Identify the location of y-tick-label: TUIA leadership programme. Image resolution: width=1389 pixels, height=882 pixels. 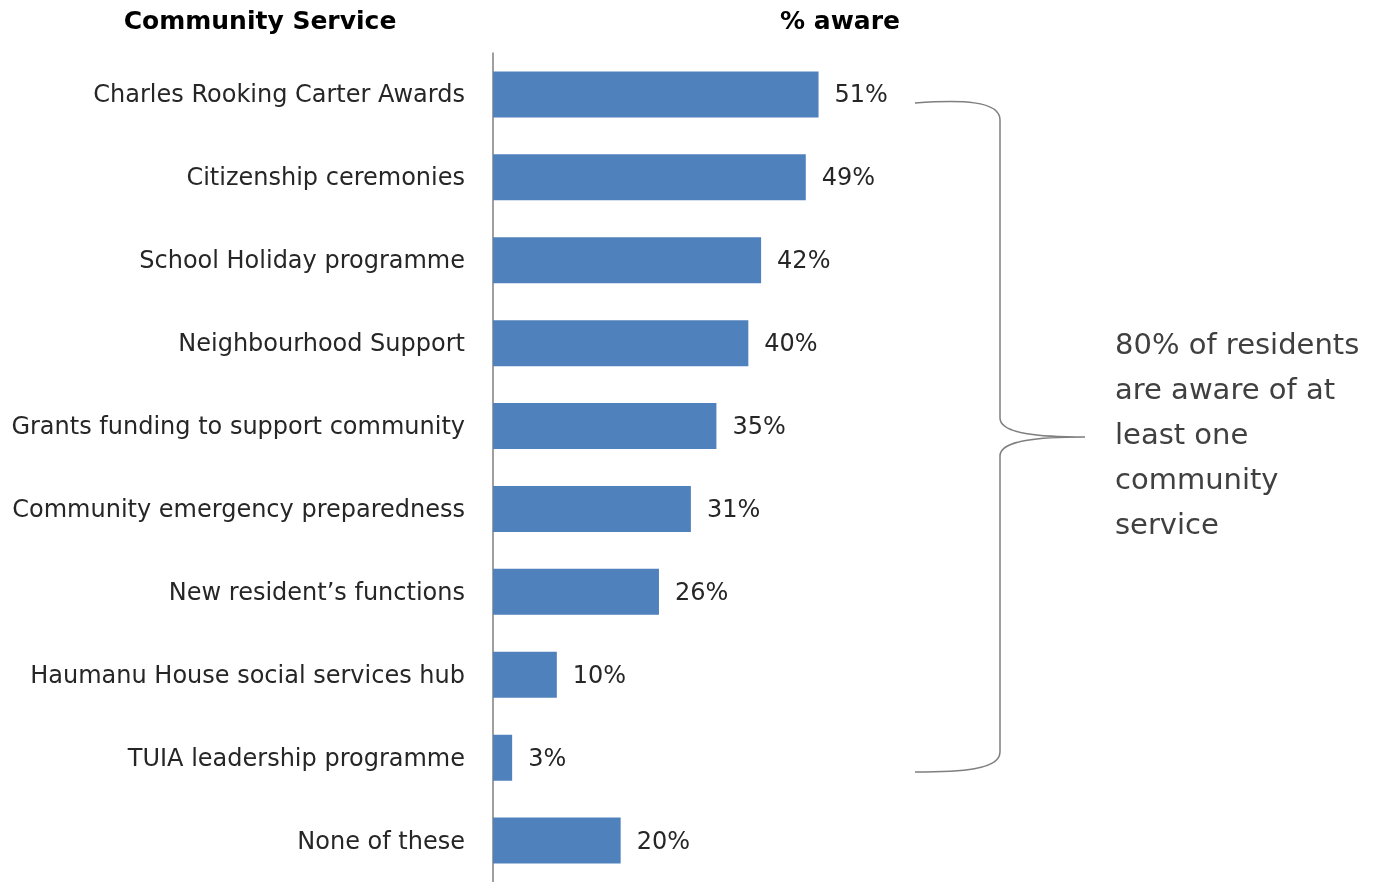
(295, 757).